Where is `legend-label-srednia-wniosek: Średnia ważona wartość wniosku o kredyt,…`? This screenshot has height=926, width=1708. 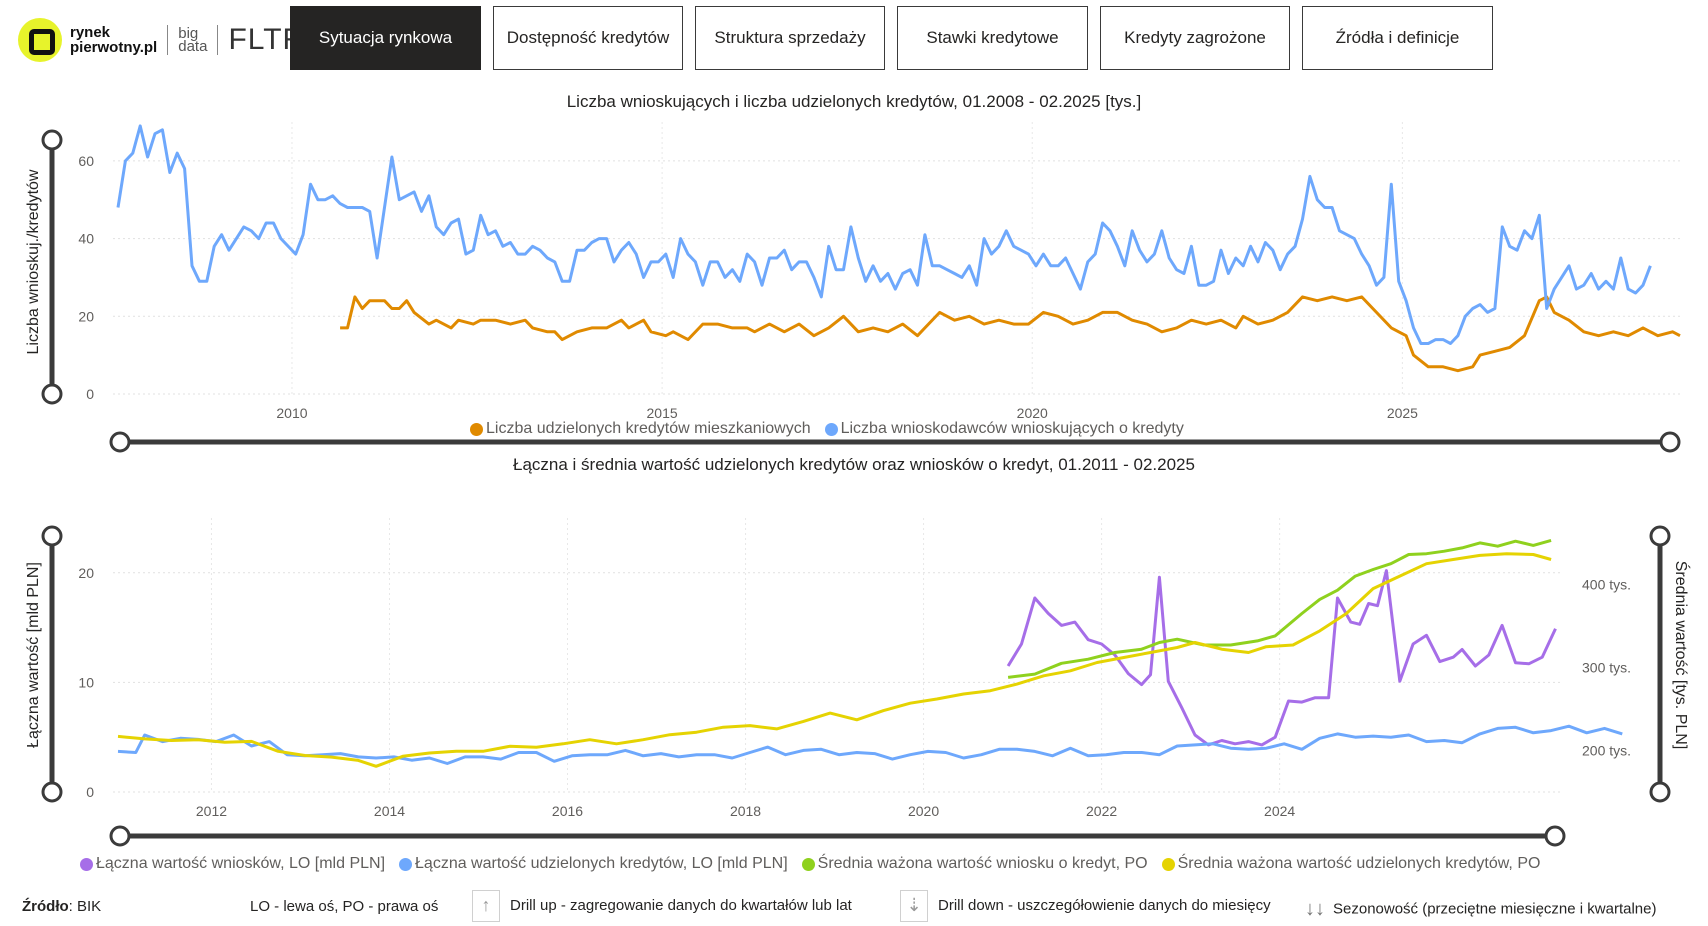
legend-label-srednia-wniosek: Średnia ważona wartość wniosku o kredyt,… is located at coordinates (982, 863).